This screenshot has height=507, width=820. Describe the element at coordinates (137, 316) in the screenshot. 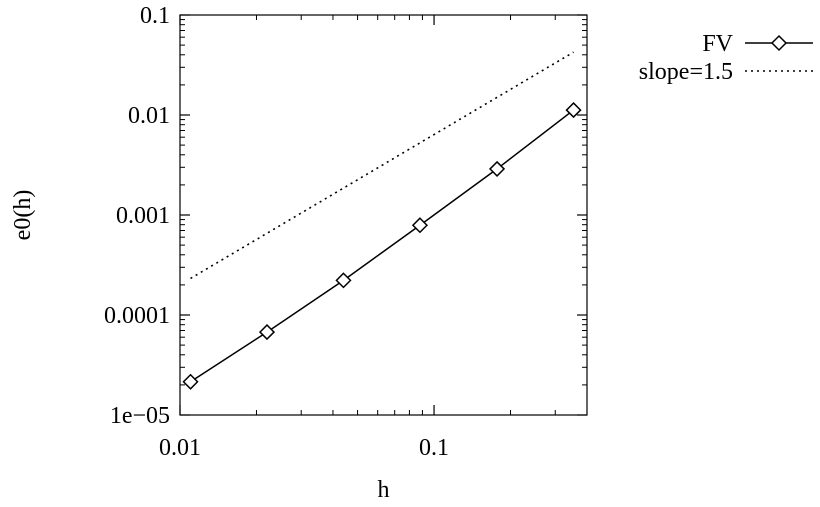

I see `y-tick-label: 0.0001` at that location.